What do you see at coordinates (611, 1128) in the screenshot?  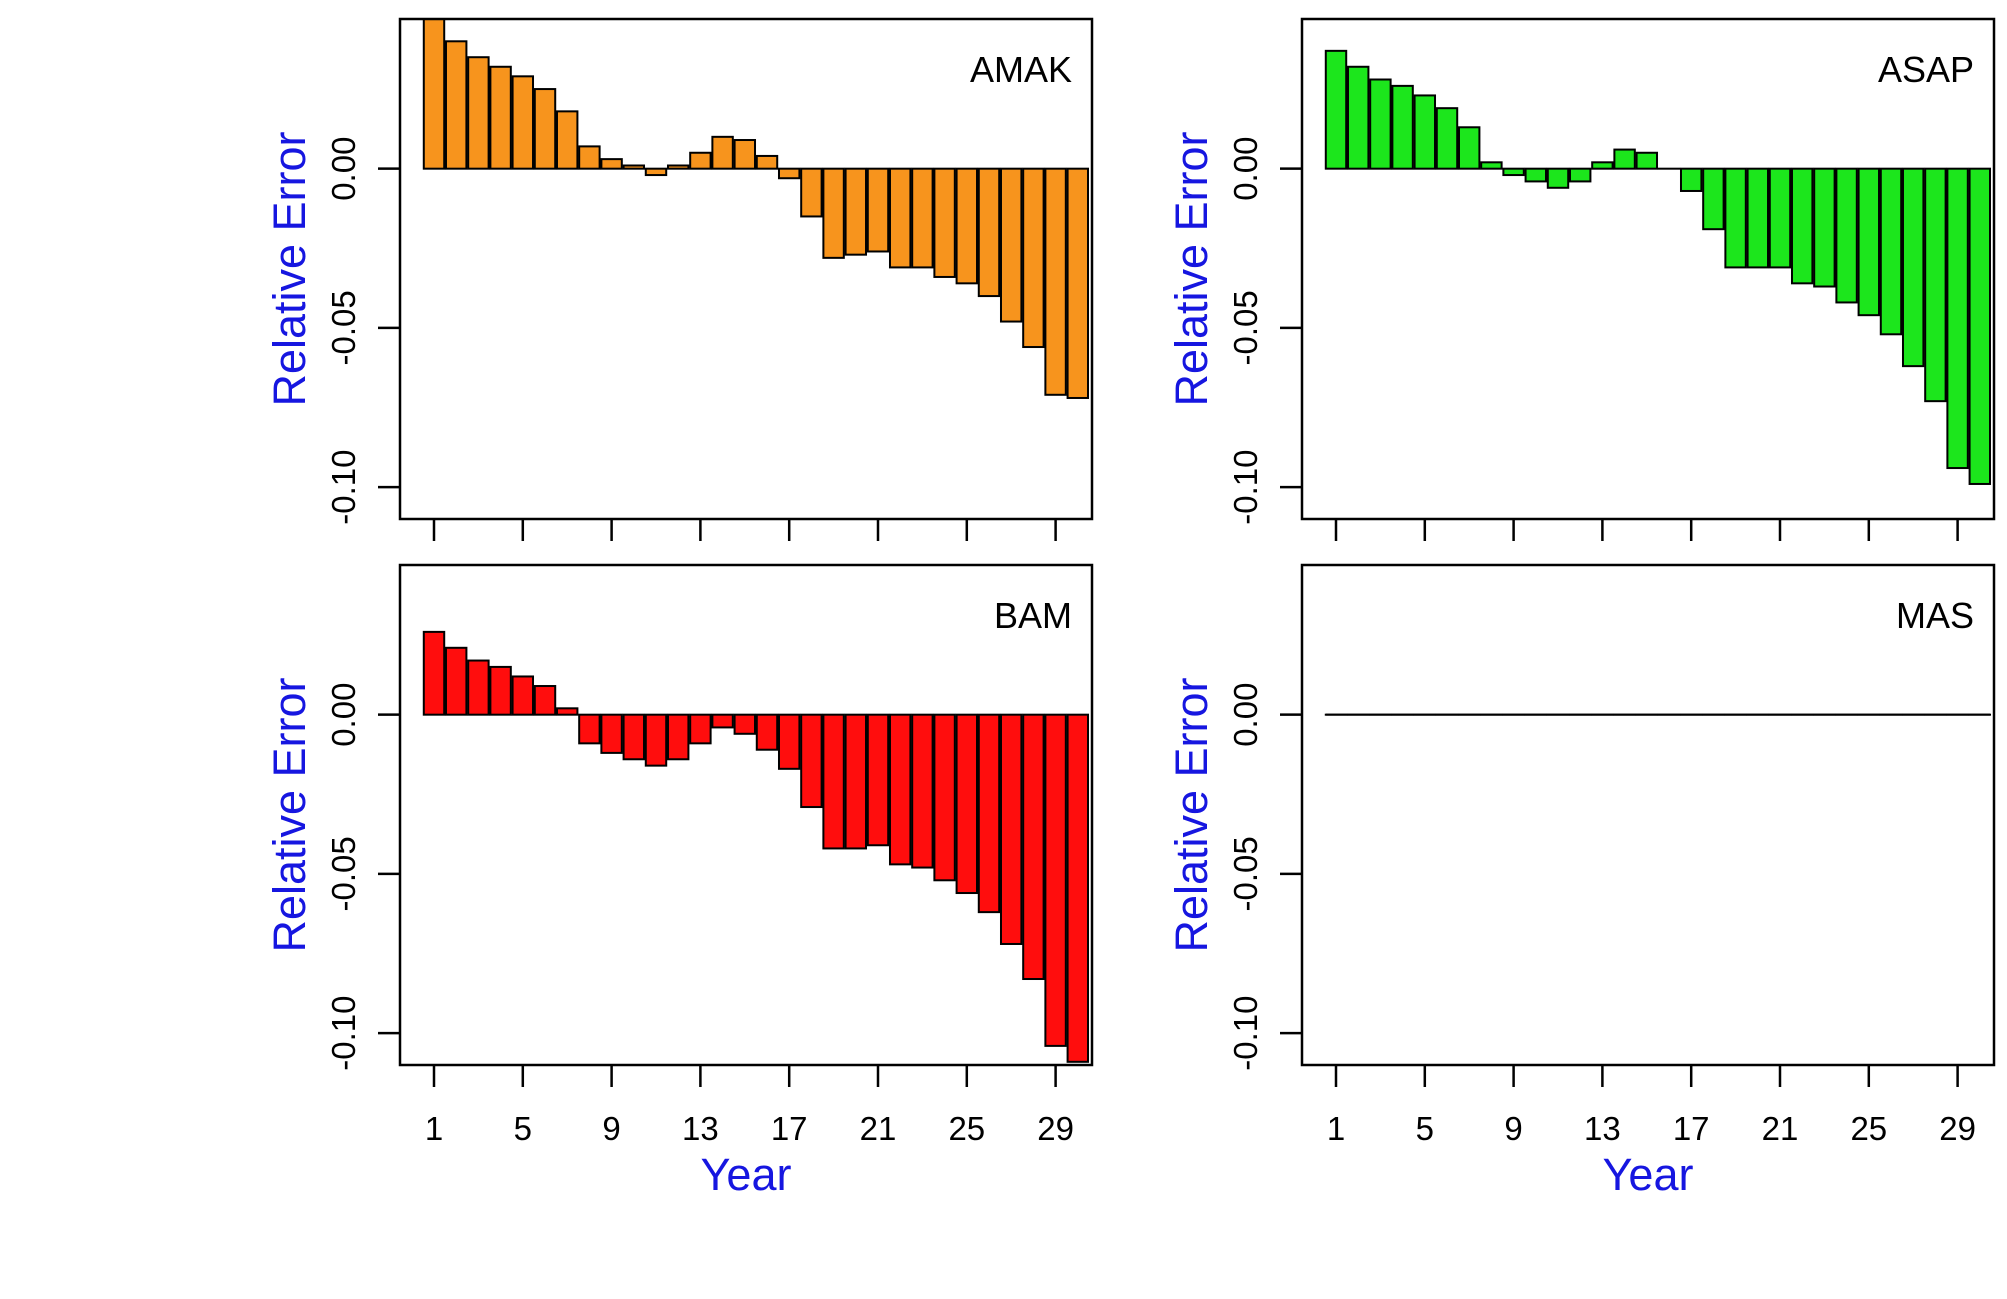 I see `bam-xtick-label: 9` at bounding box center [611, 1128].